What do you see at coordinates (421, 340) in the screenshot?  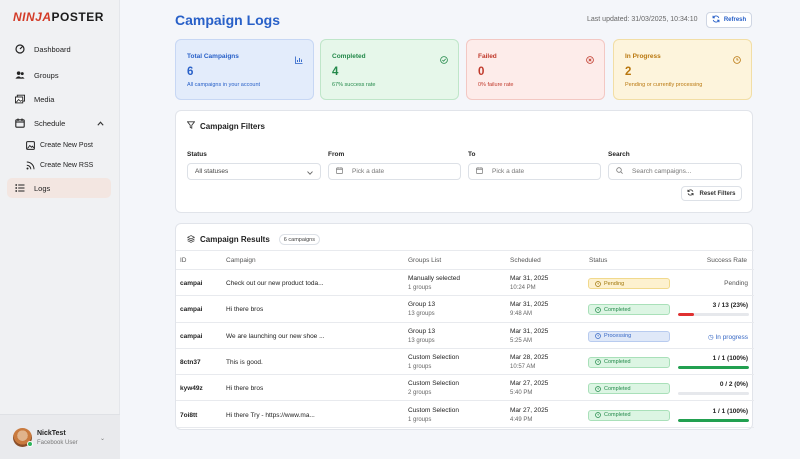 I see `group-count: 13 groups` at bounding box center [421, 340].